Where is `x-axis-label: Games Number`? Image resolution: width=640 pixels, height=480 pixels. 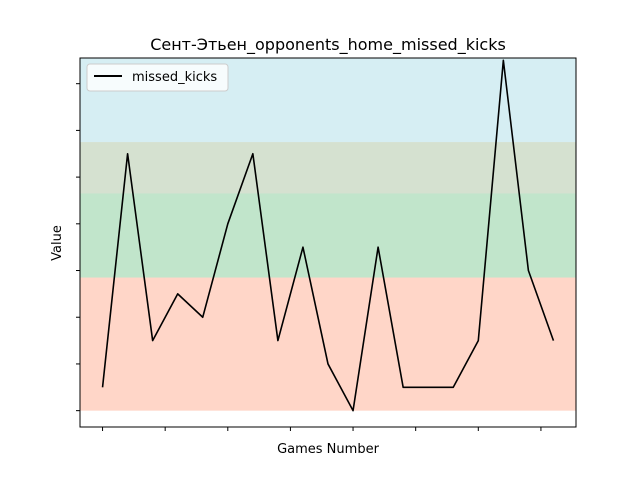 x-axis-label: Games Number is located at coordinates (328, 449).